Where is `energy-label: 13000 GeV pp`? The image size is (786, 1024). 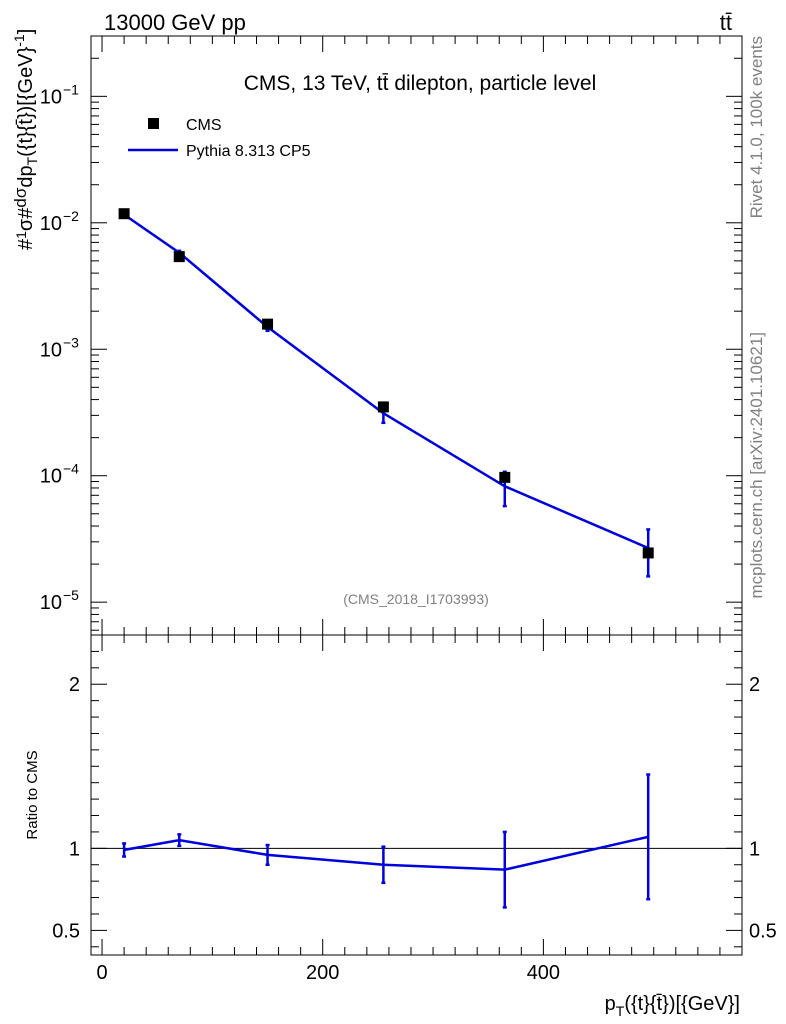
energy-label: 13000 GeV pp is located at coordinates (175, 22).